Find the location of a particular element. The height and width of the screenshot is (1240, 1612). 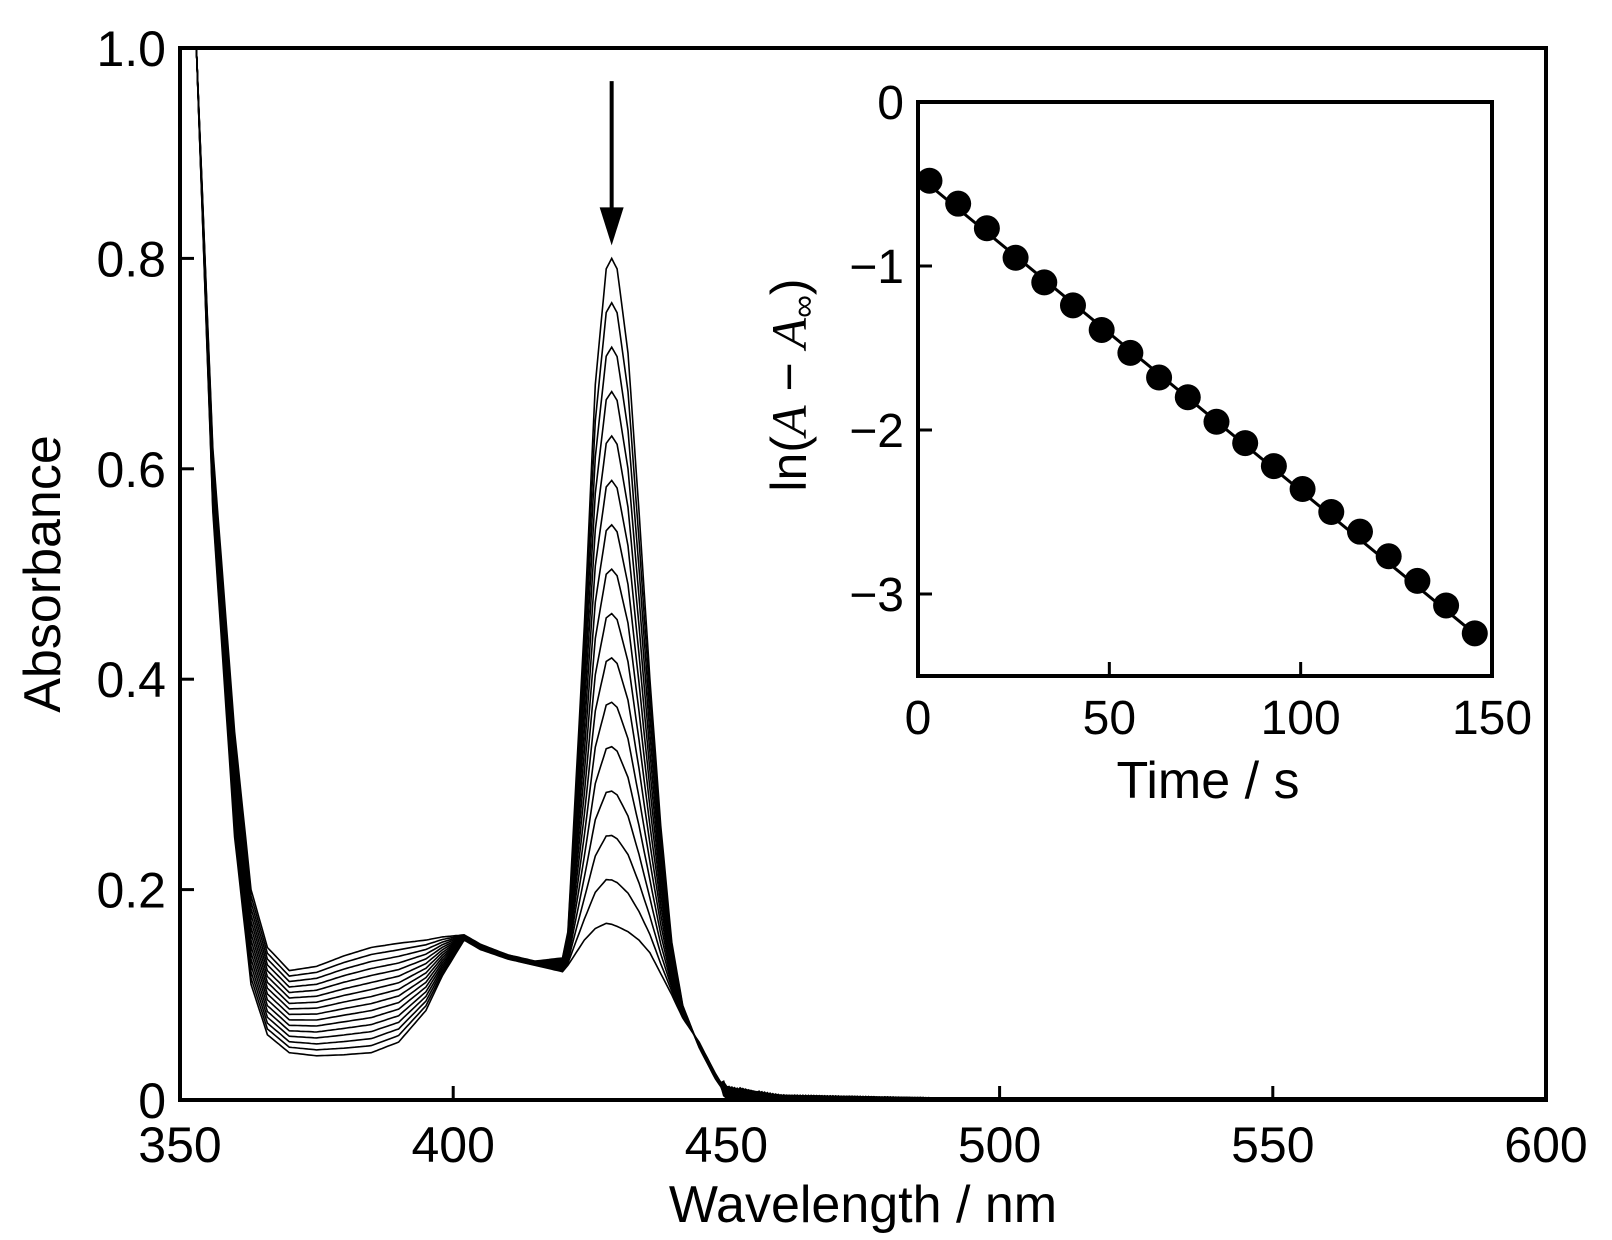

main-y-axis-title: Absorbance is located at coordinates (43, 574).